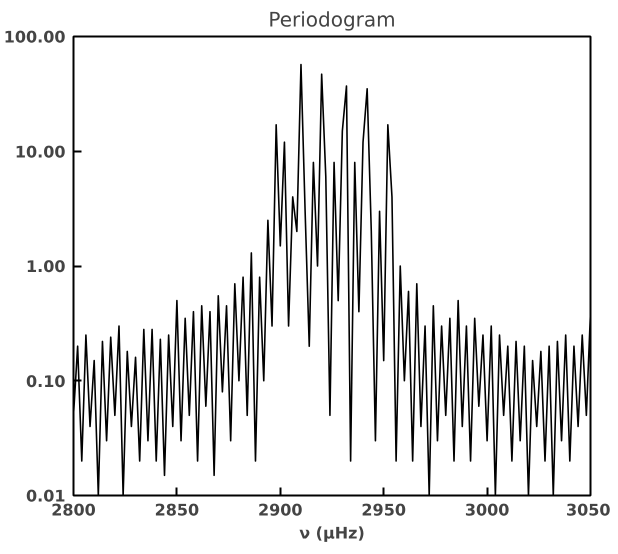 The image size is (618, 554). What do you see at coordinates (35, 37) in the screenshot?
I see `y-tick-label: 100.00` at bounding box center [35, 37].